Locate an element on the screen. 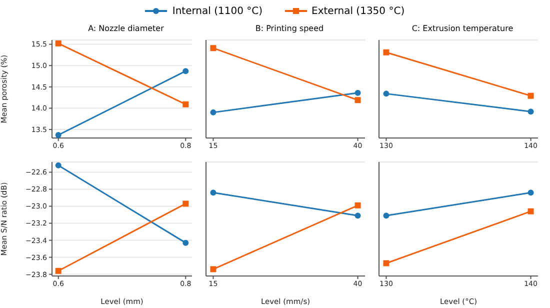  chart-title: A: Nozzle diameter is located at coordinates (126, 28).